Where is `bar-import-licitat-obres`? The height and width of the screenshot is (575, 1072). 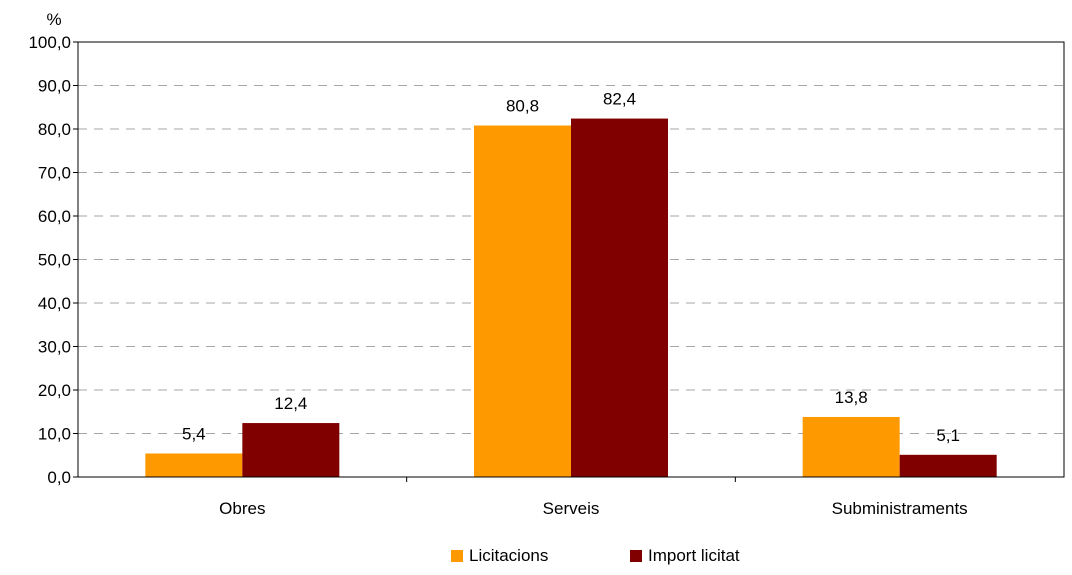
bar-import-licitat-obres is located at coordinates (291, 450).